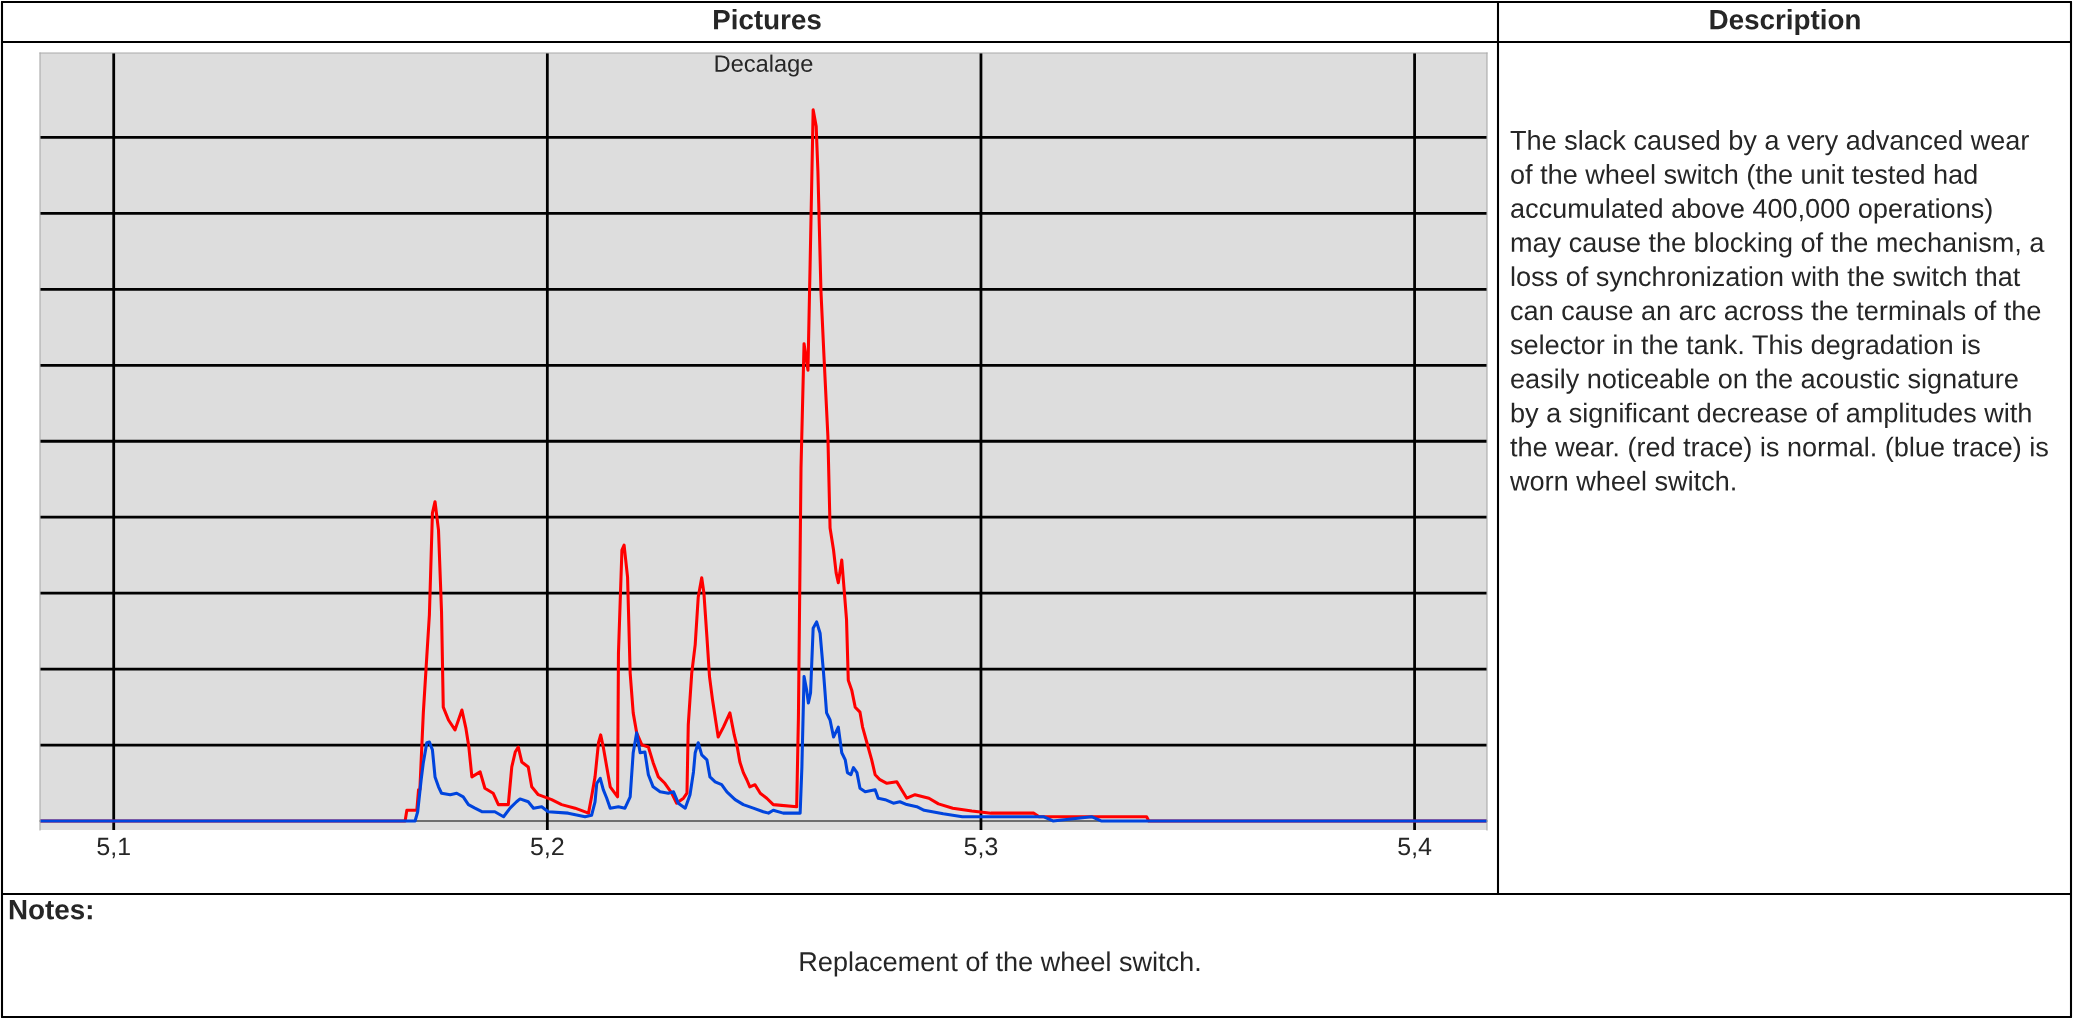  I want to click on text: Description, so click(1785, 22).